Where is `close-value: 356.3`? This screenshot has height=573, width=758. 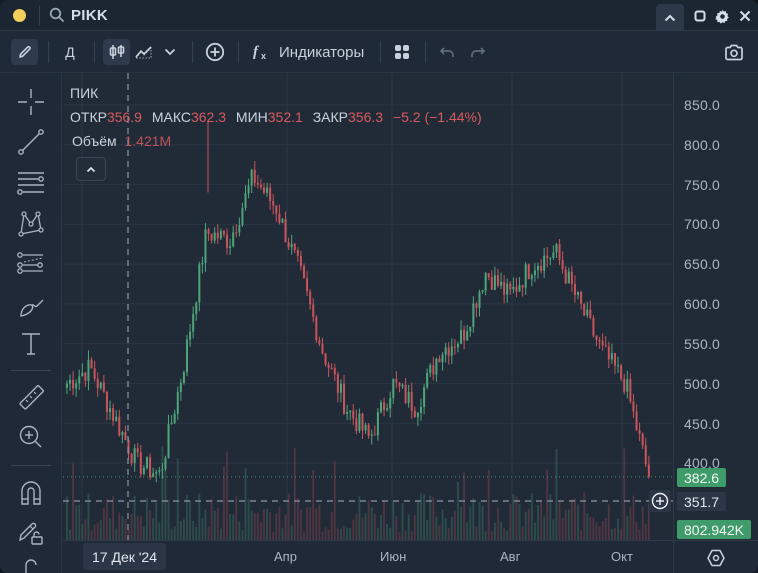 close-value: 356.3 is located at coordinates (366, 117).